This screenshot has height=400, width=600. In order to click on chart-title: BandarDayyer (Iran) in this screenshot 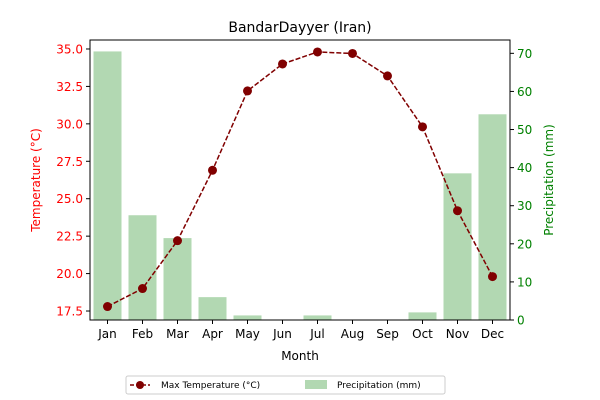, I will do `click(299, 28)`.